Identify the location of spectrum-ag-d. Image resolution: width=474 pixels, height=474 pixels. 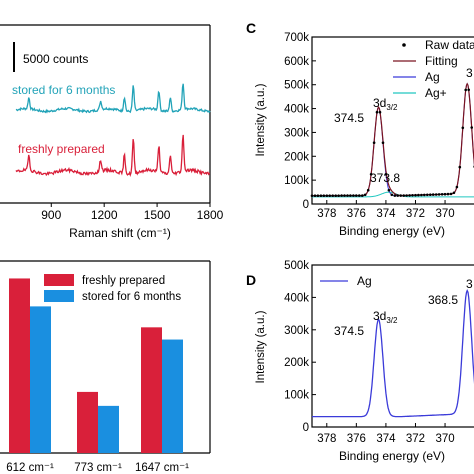
(393, 353).